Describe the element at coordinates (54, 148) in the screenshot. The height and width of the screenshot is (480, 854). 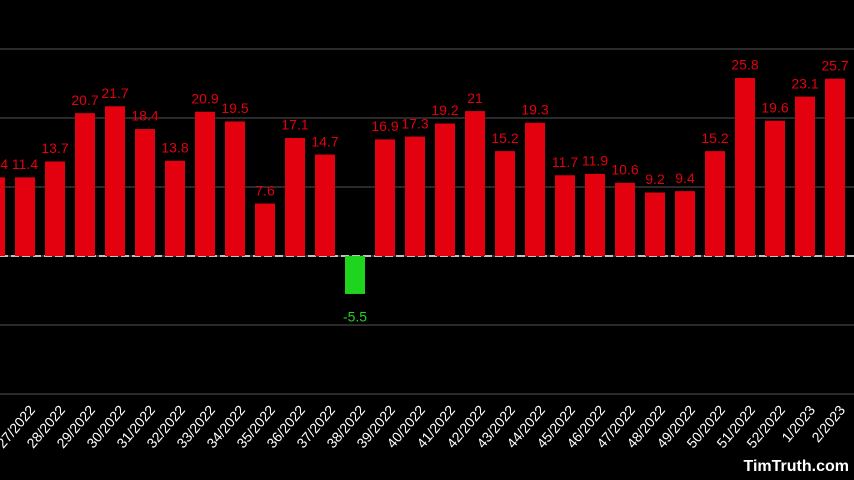
I see `data-label: 13.7` at that location.